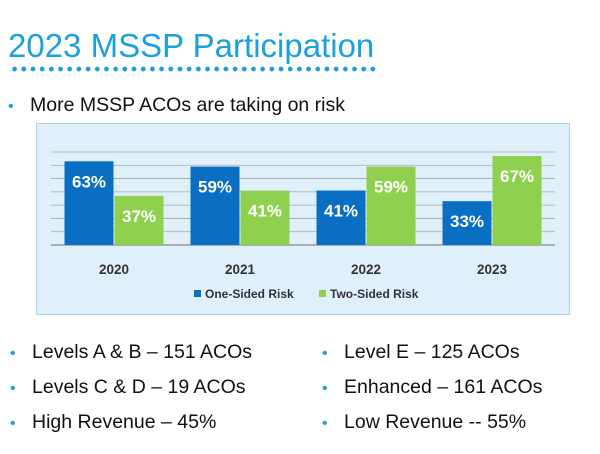 The height and width of the screenshot is (454, 600). I want to click on bar-one-sided-2022, so click(341, 217).